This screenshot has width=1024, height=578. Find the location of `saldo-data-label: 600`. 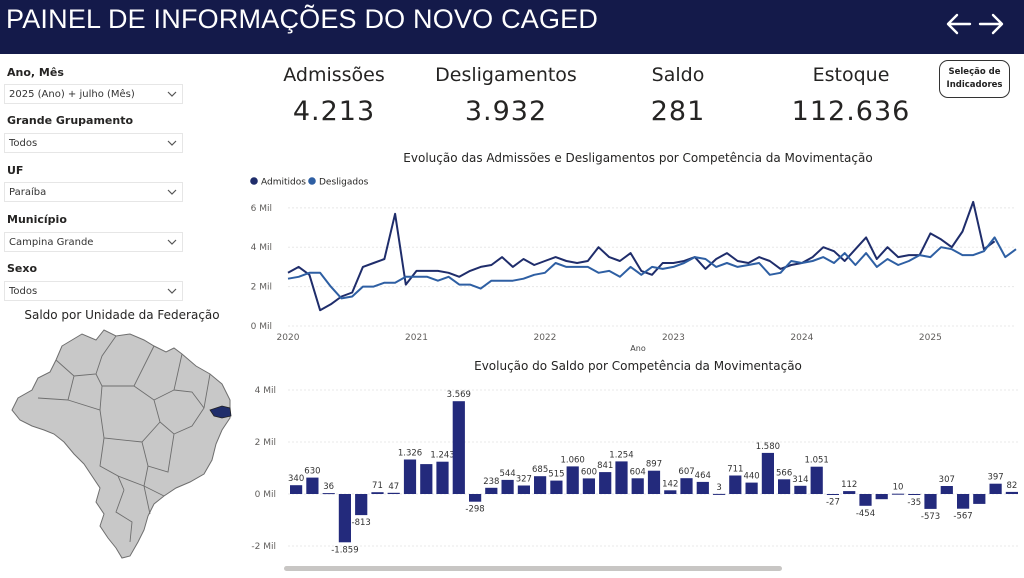

saldo-data-label: 600 is located at coordinates (589, 472).